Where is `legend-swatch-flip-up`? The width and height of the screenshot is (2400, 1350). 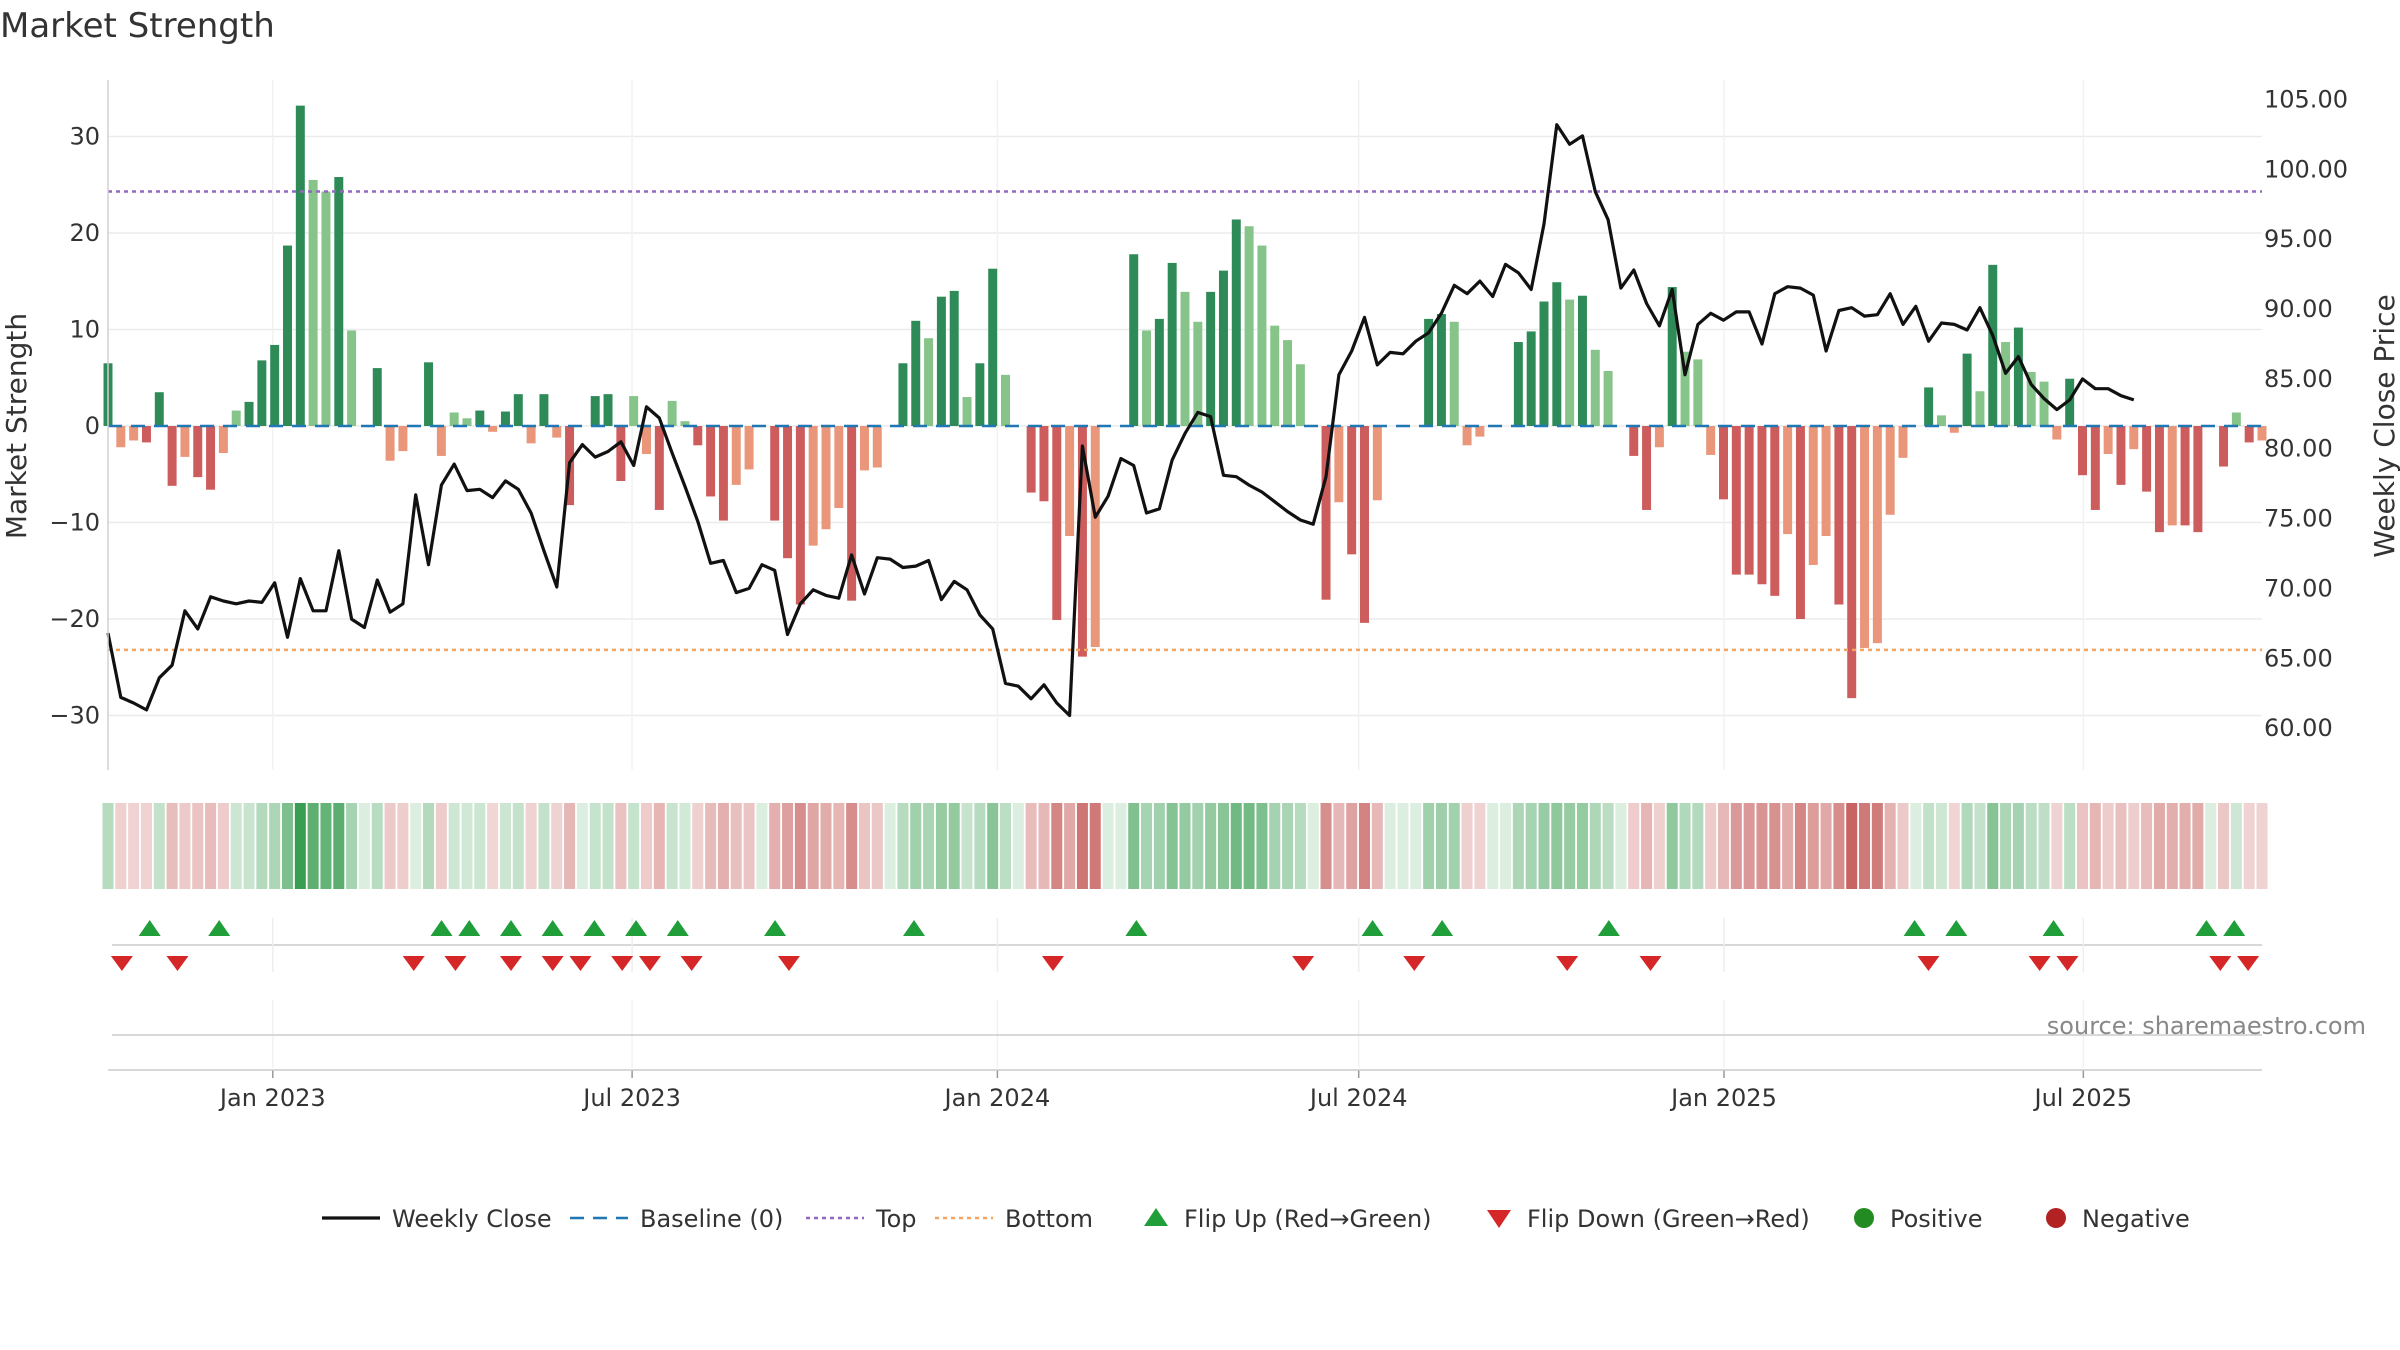 legend-swatch-flip-up is located at coordinates (1156, 1217).